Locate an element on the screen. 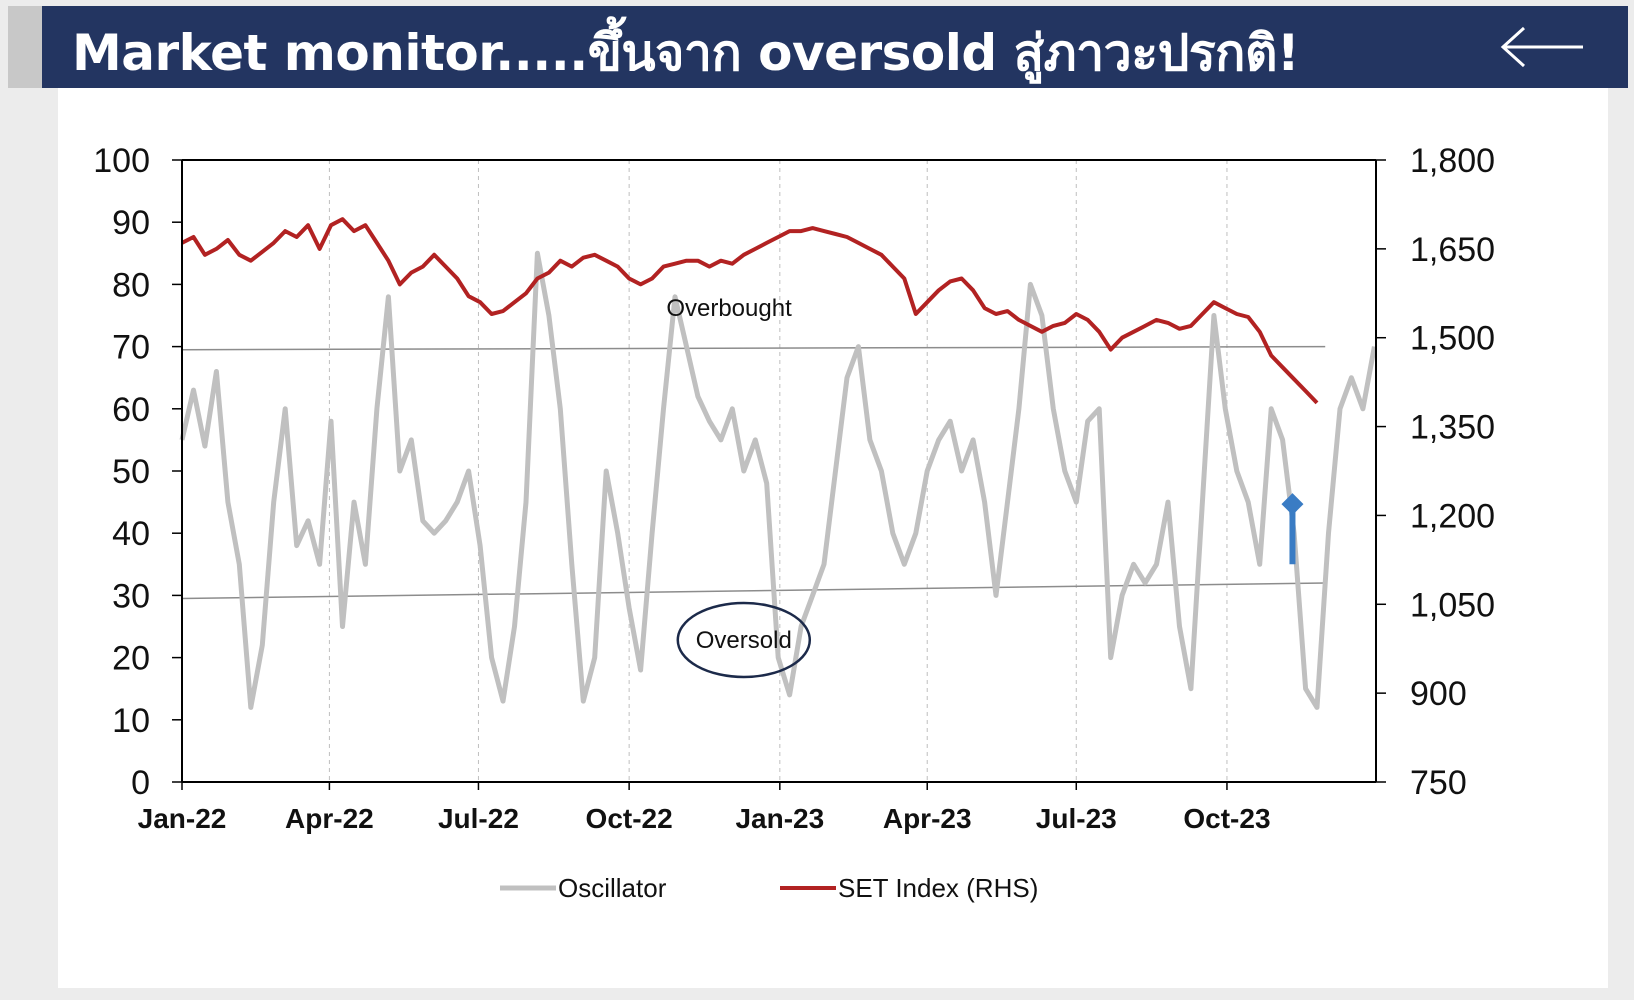  y-right-tick-label: 1,650 is located at coordinates (1452, 250).